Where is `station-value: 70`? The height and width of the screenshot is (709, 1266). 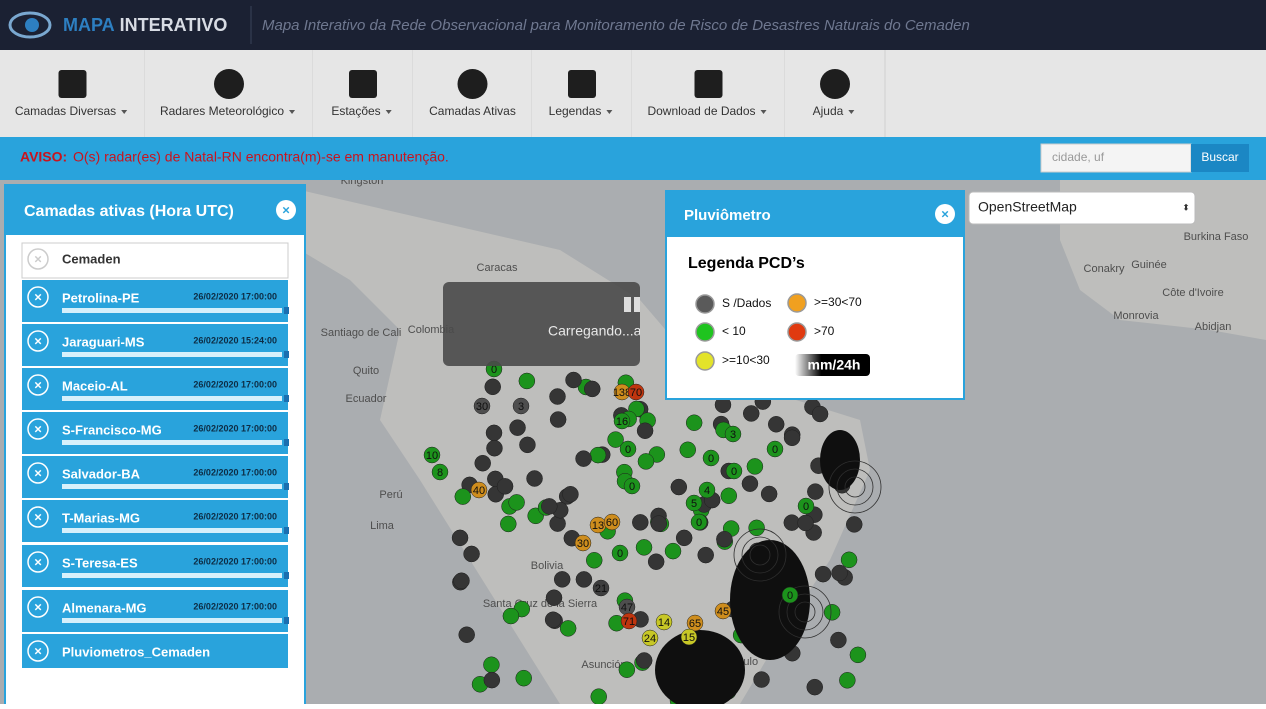
station-value: 70 is located at coordinates (636, 393).